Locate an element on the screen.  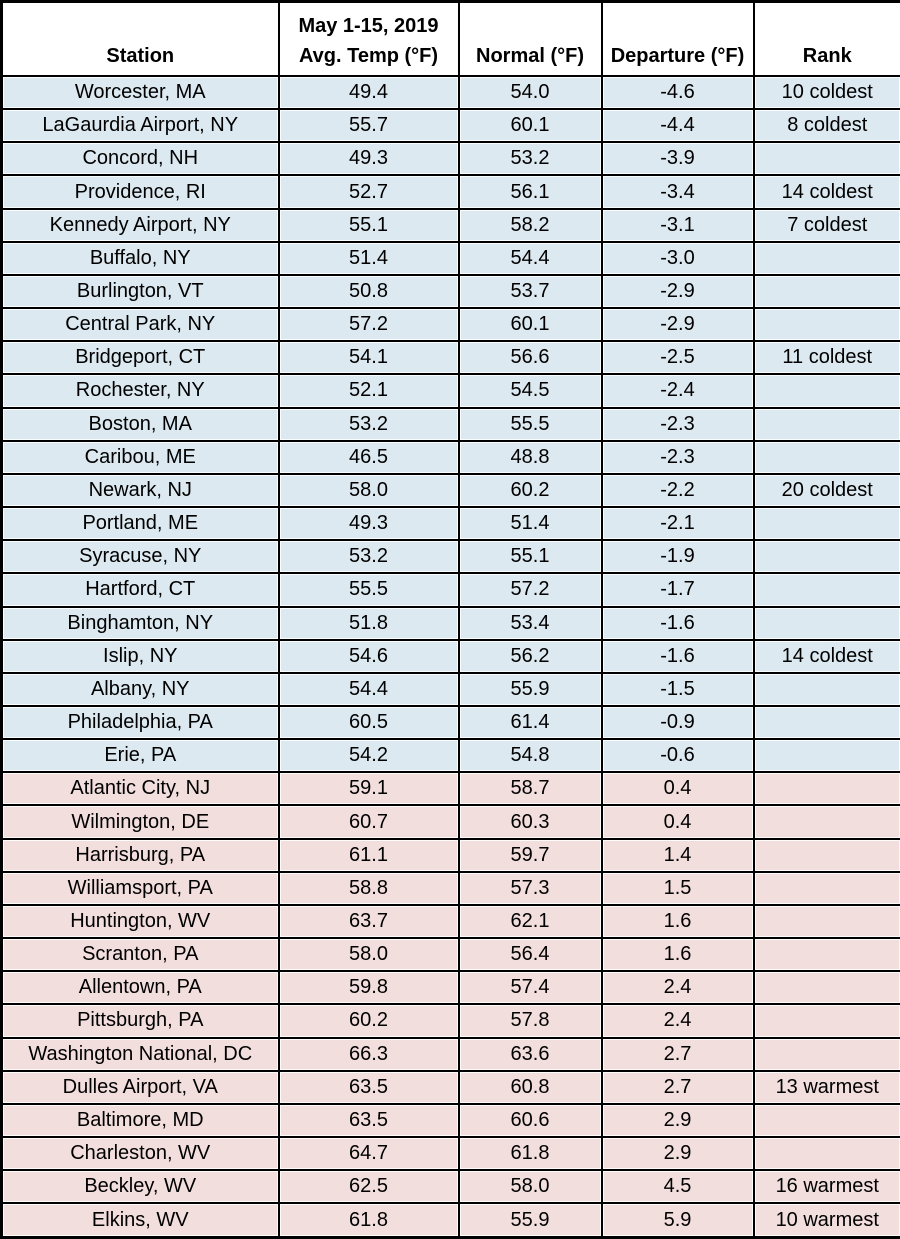
cell-avg-temp: 55.5 is located at coordinates (368, 590).